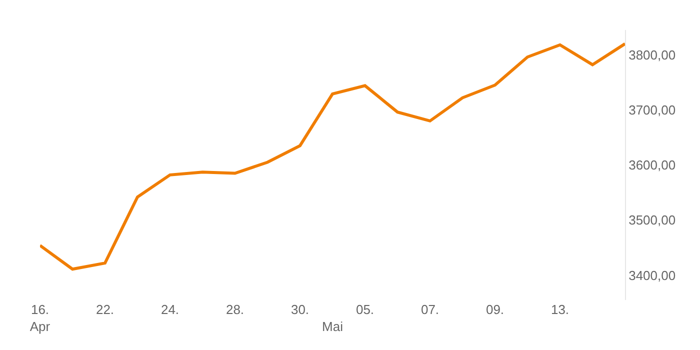 The image size is (700, 350). I want to click on x-tick-label: 13., so click(560, 309).